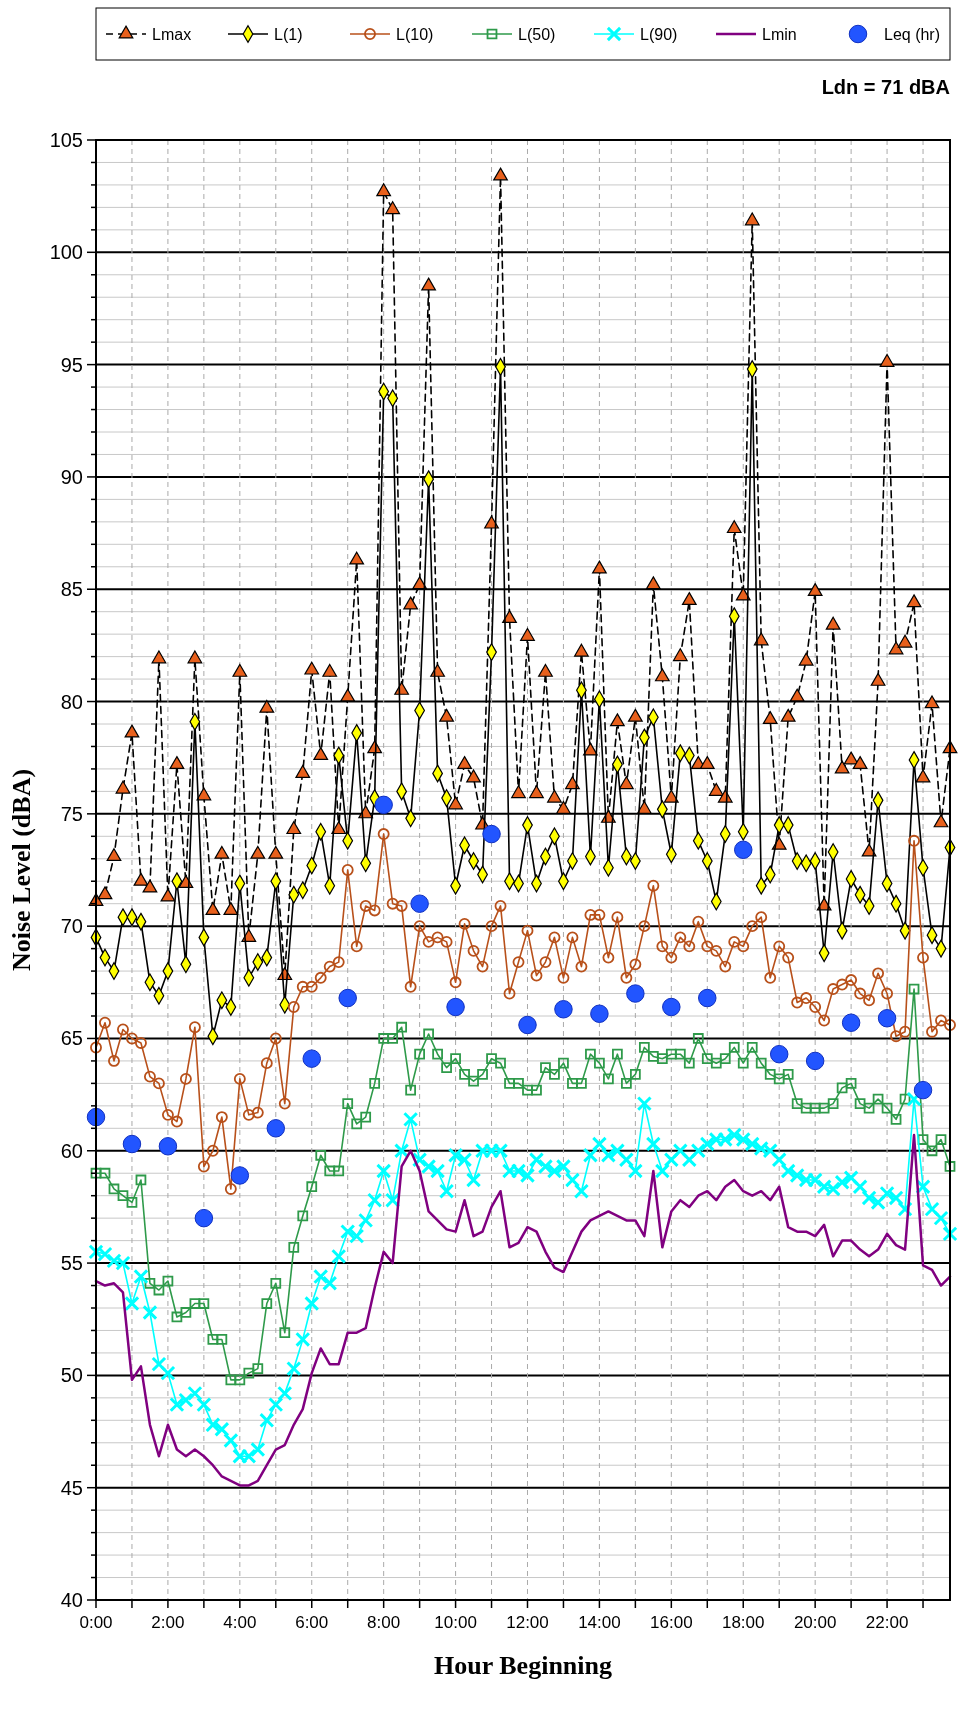 The image size is (974, 1729). What do you see at coordinates (288, 34) in the screenshot?
I see `legend-label: L(1)` at bounding box center [288, 34].